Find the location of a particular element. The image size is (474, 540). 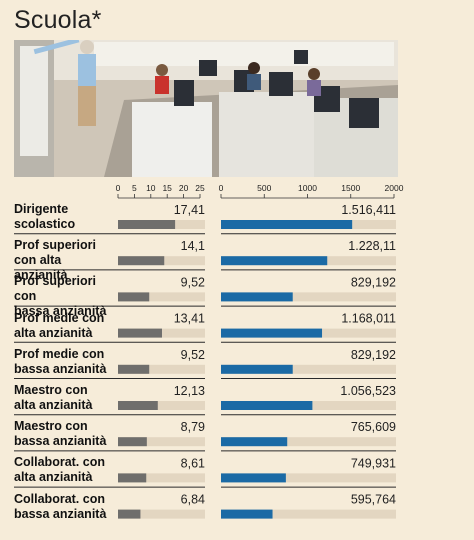

chart-title: Scuola* is located at coordinates (58, 20).